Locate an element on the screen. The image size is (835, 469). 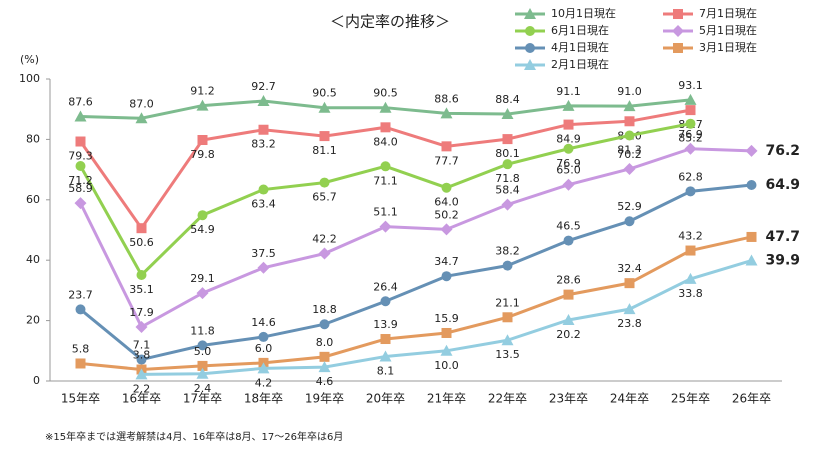
chart-title: ＜内定率の推移＞ is located at coordinates (390, 22).